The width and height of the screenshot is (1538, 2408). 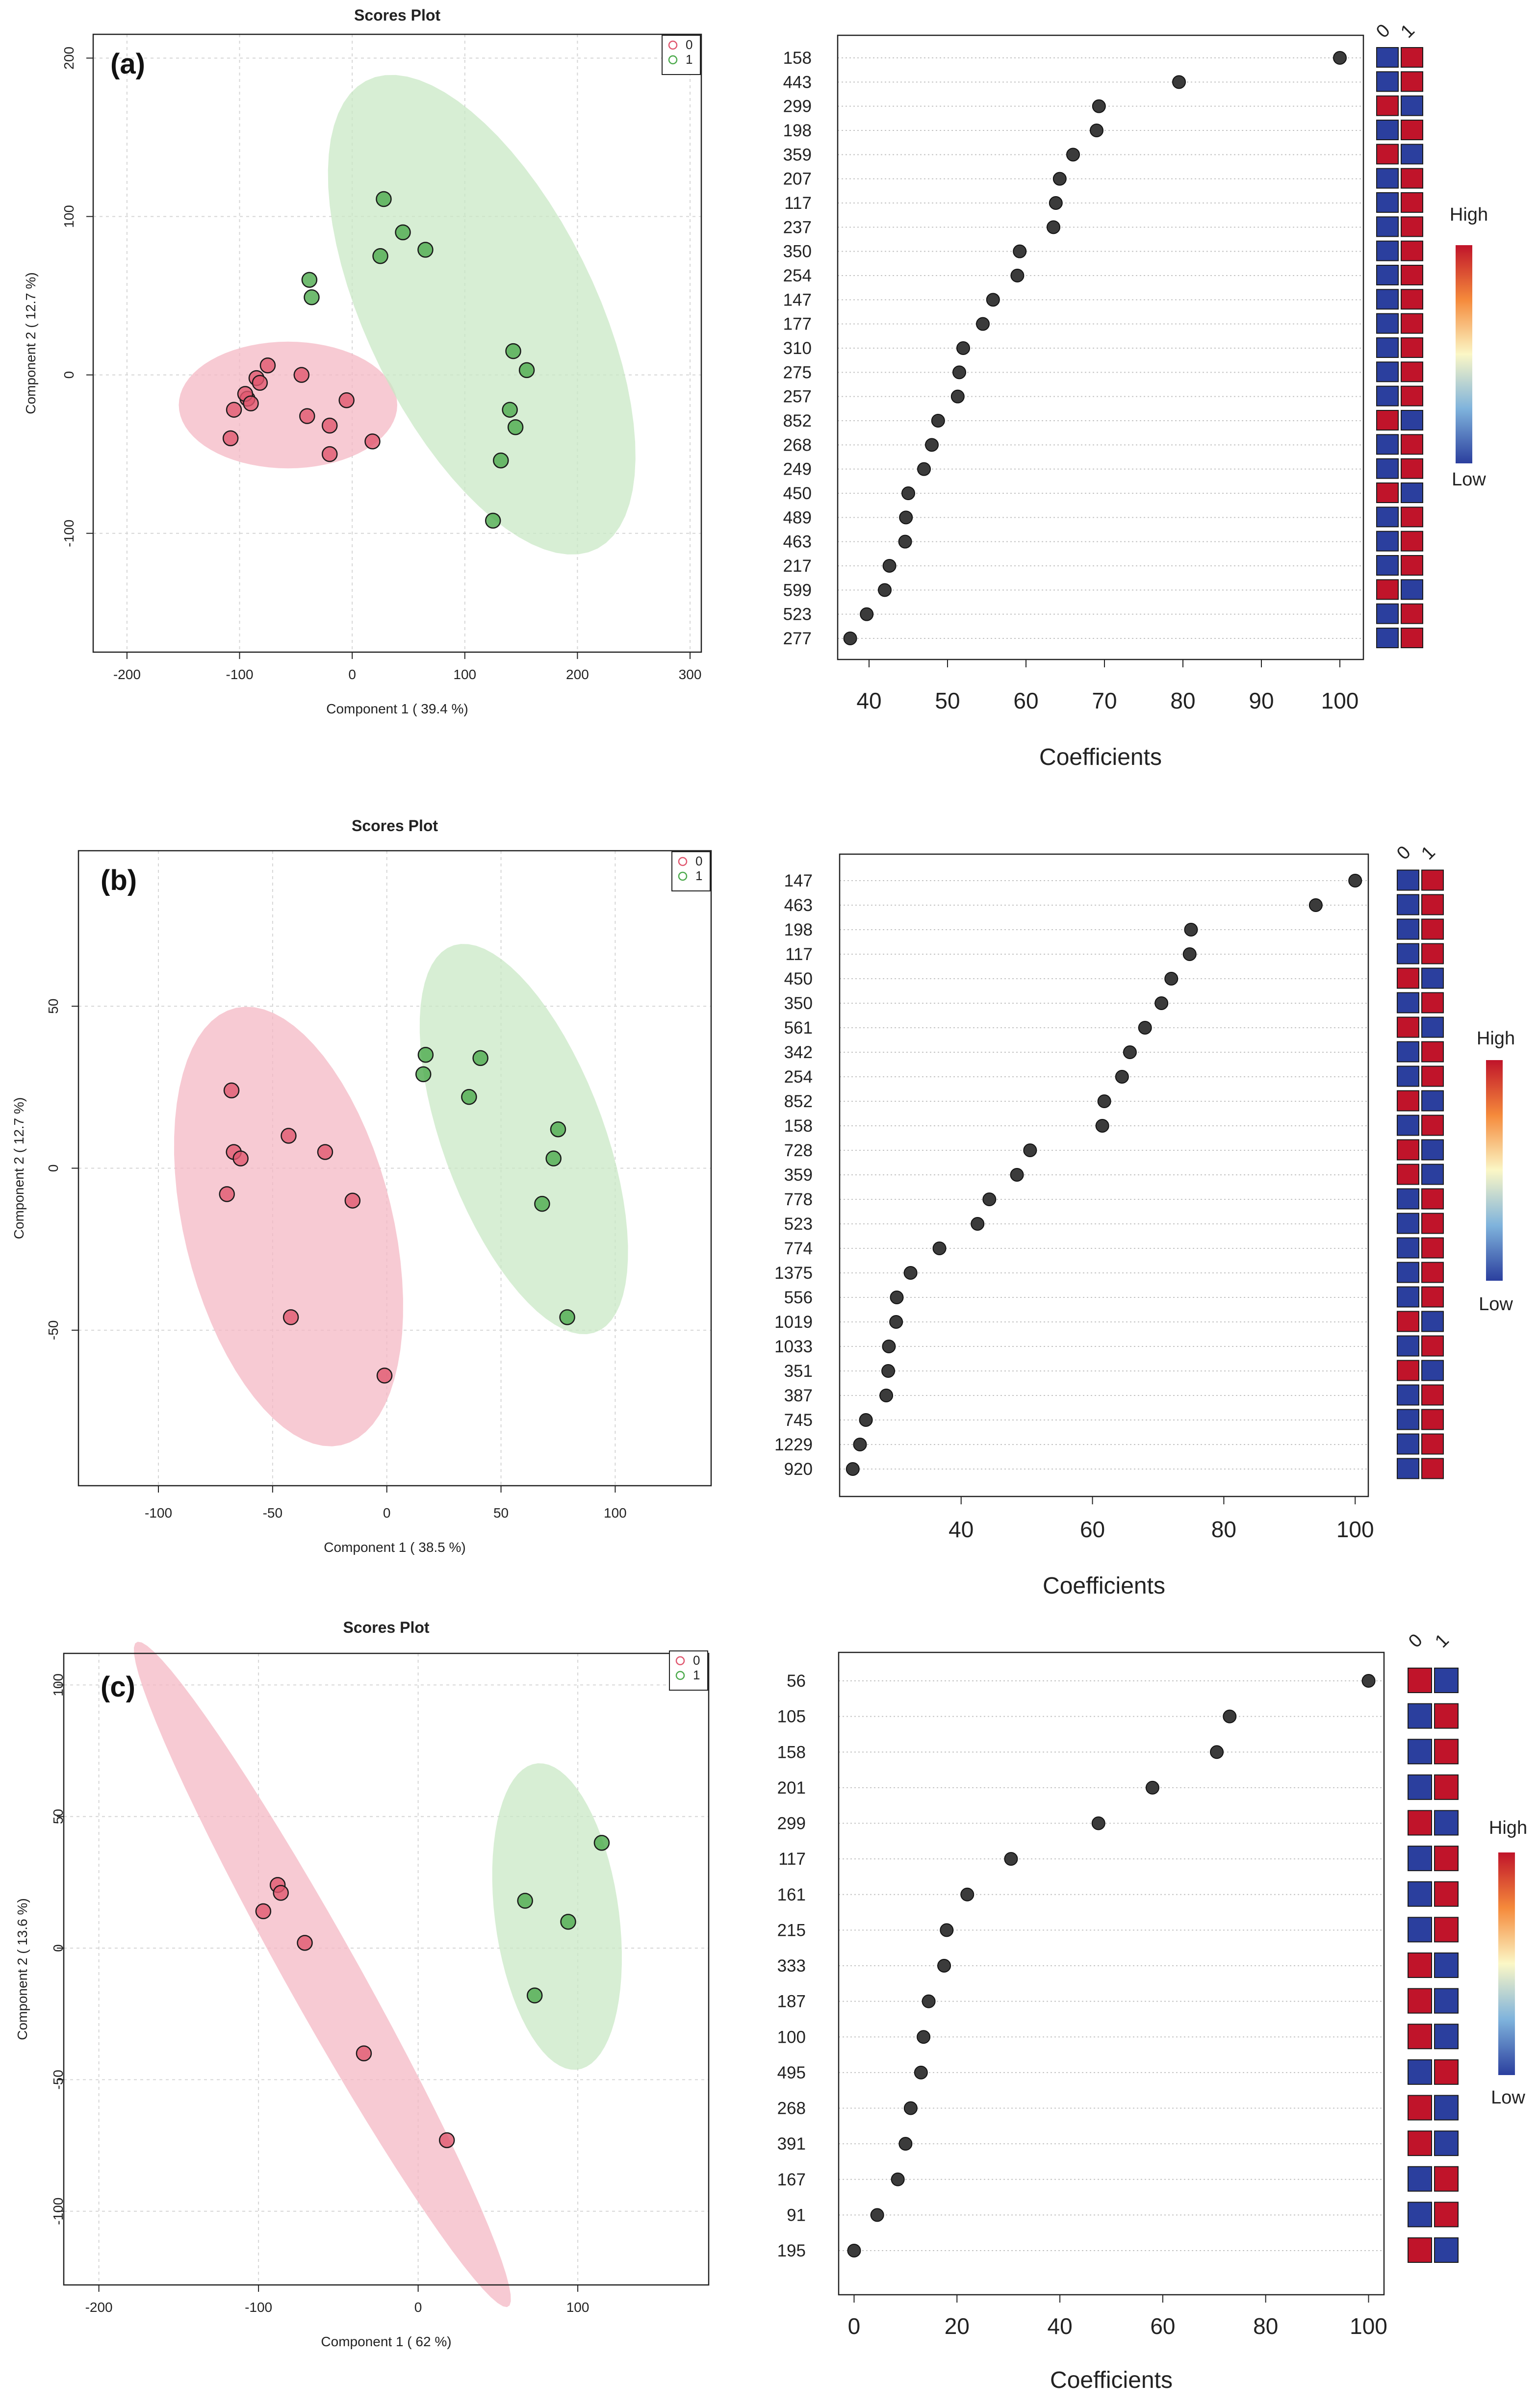 What do you see at coordinates (53, 1330) in the screenshot?
I see `y-tick-label: -50` at bounding box center [53, 1330].